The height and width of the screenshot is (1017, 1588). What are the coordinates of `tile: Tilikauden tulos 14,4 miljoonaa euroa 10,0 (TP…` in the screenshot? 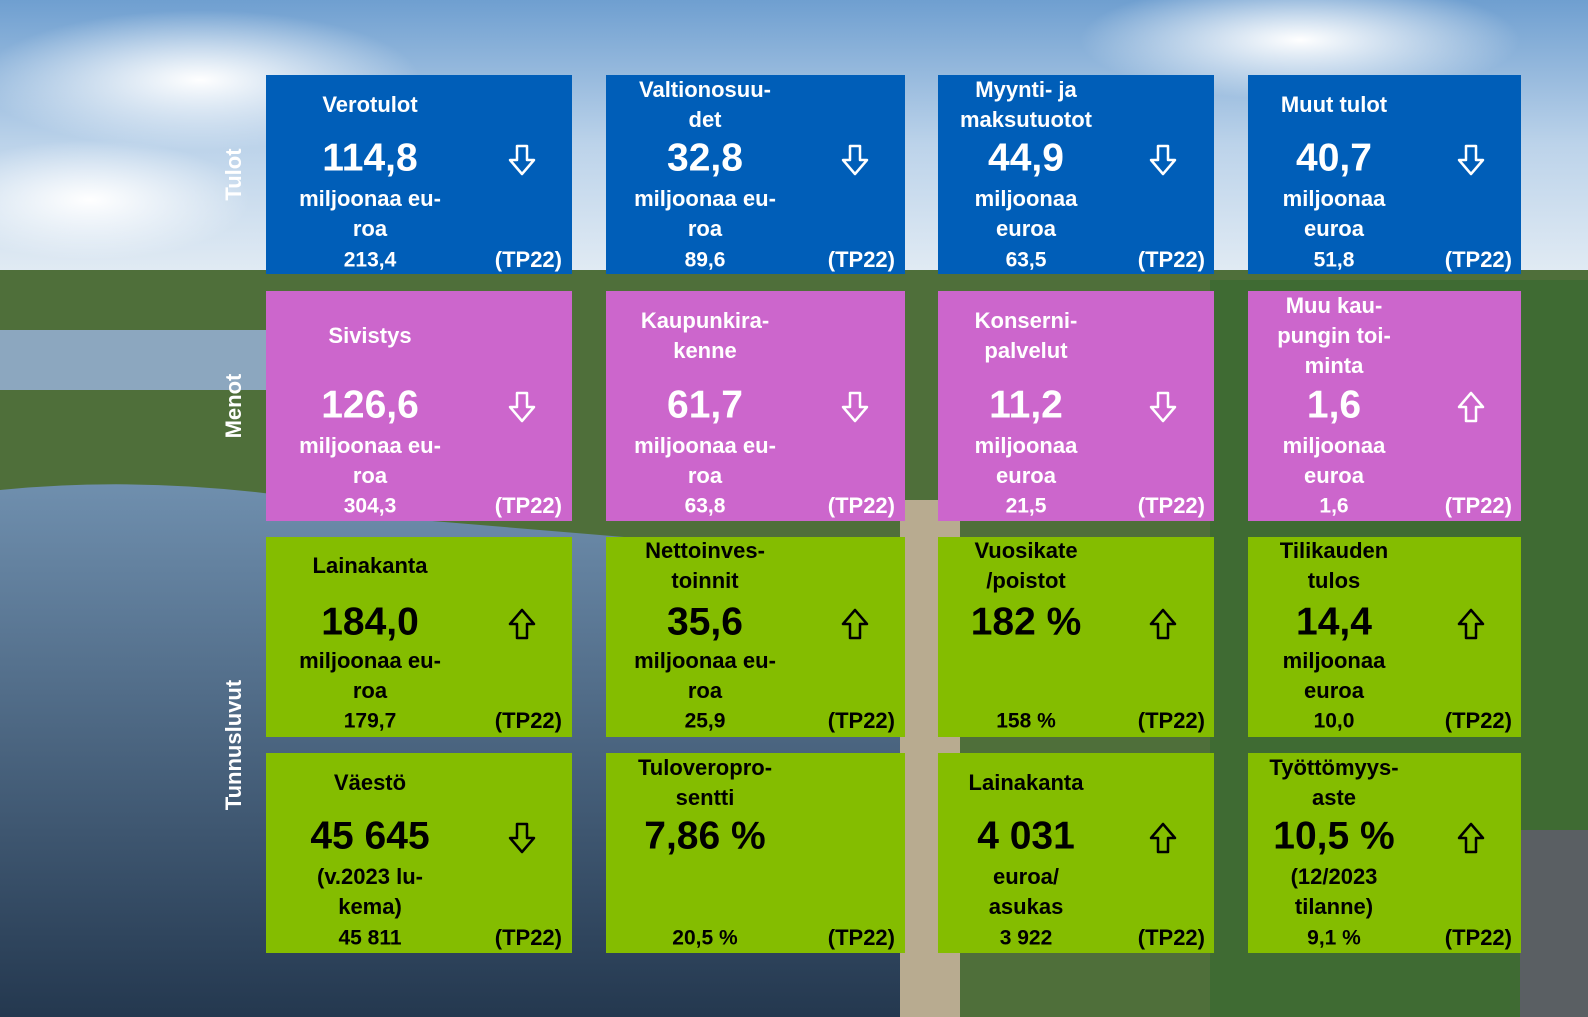 It's located at (1384, 637).